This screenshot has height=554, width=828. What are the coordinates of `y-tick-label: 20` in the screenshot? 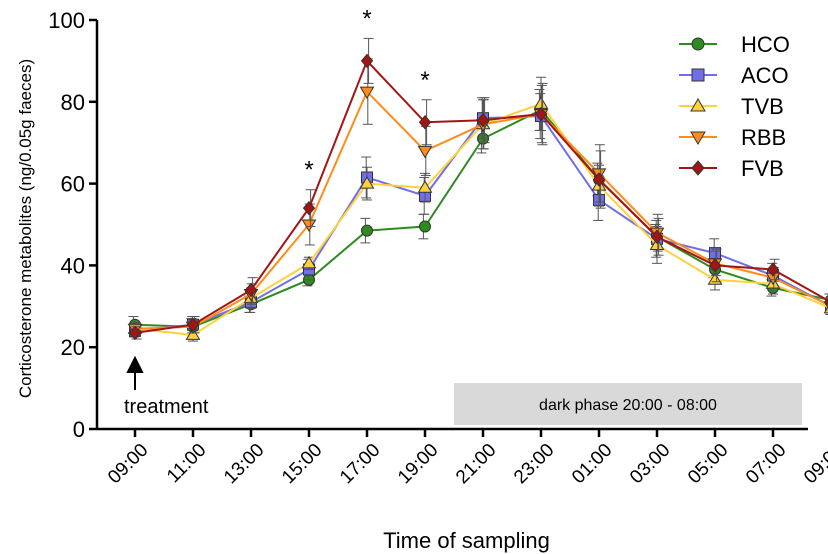 It's located at (73, 347).